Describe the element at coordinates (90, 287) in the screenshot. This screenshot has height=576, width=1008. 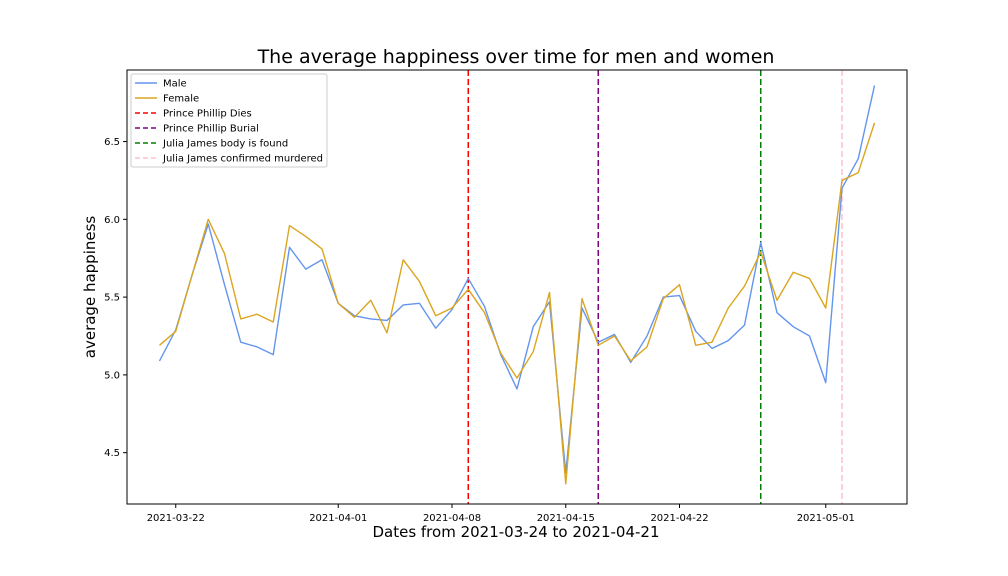
I see `y-axis-title: average happiness` at that location.